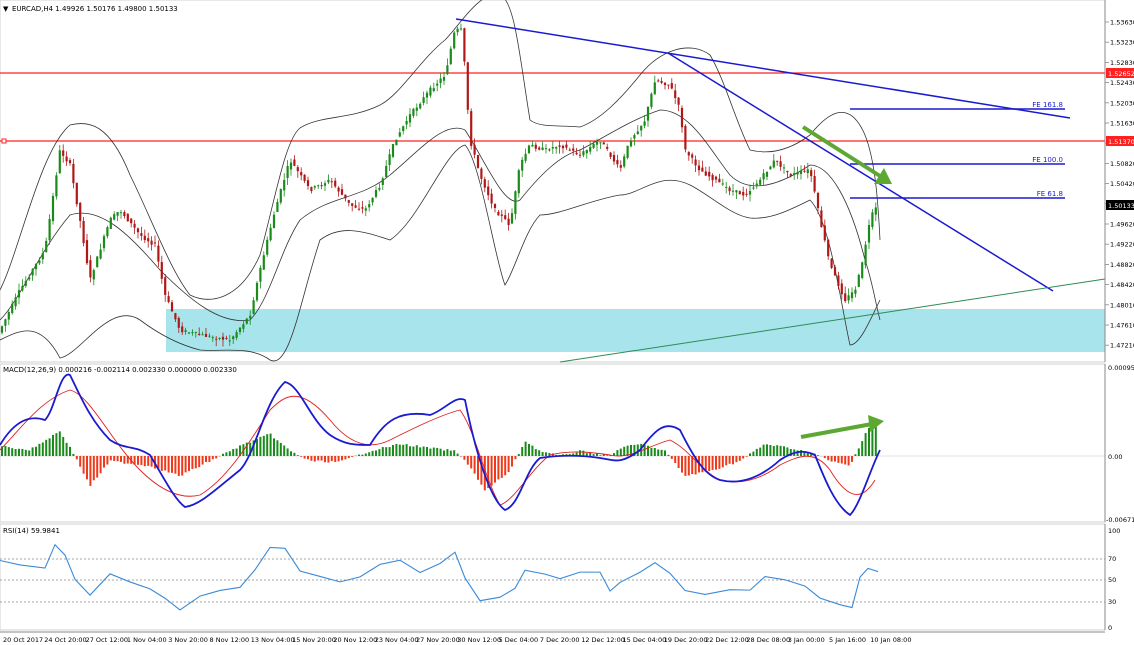 This screenshot has height=645, width=1134. What do you see at coordinates (763, 68) in the screenshot?
I see `trendline-upper` at bounding box center [763, 68].